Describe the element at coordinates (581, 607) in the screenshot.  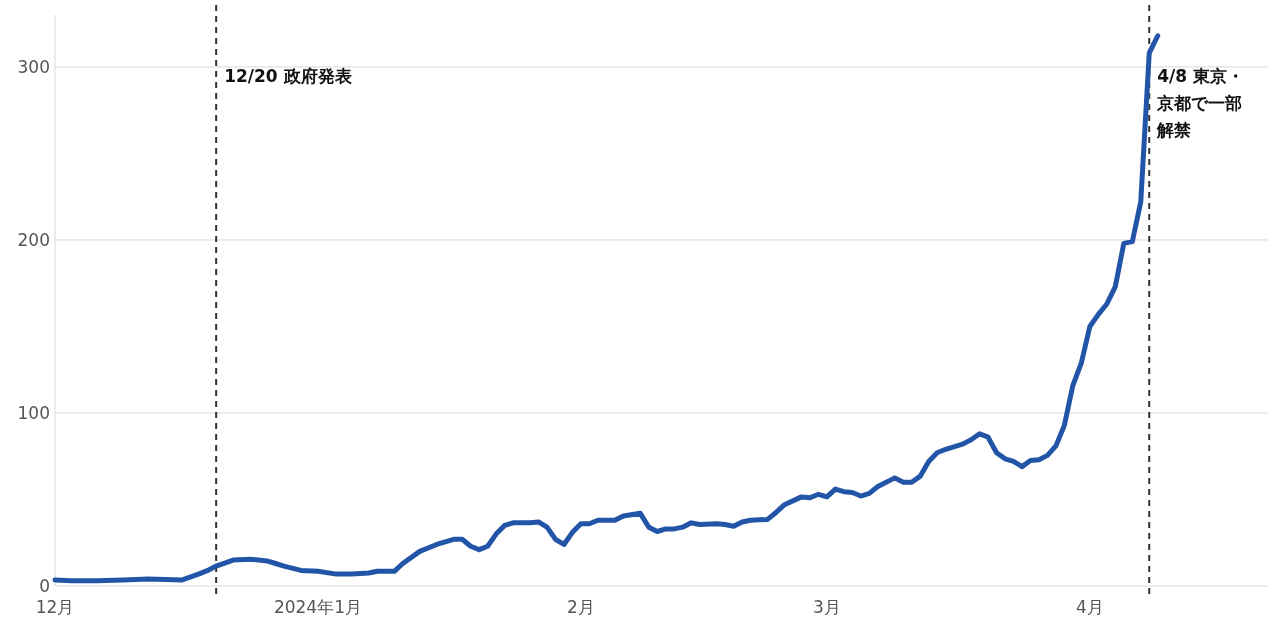
I see `x-tick-label: 2月` at that location.